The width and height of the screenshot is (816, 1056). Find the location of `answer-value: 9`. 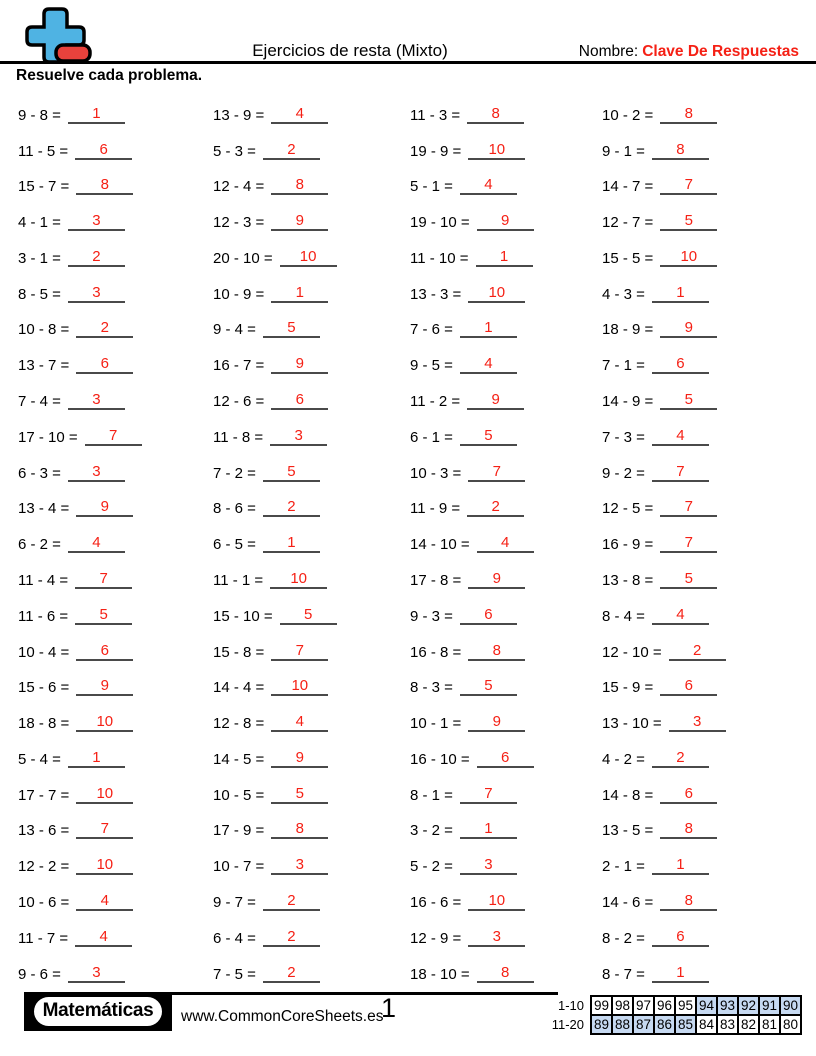

answer-value: 9 is located at coordinates (496, 578).